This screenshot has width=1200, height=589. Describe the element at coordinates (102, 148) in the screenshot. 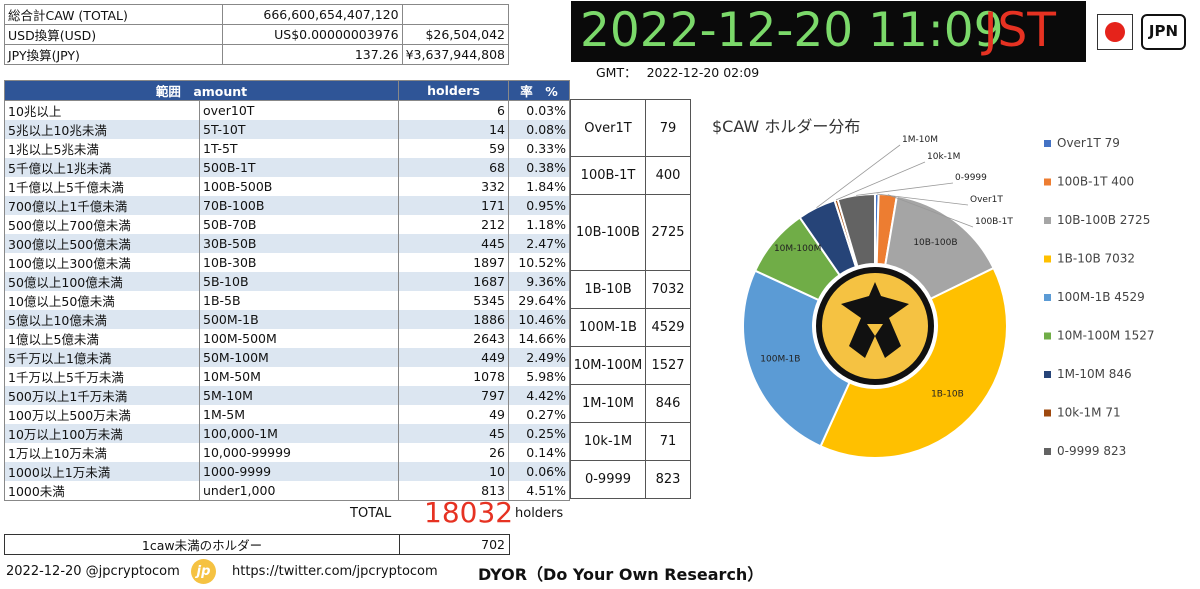

I see `range-jp: 1兆以上5兆未満` at that location.